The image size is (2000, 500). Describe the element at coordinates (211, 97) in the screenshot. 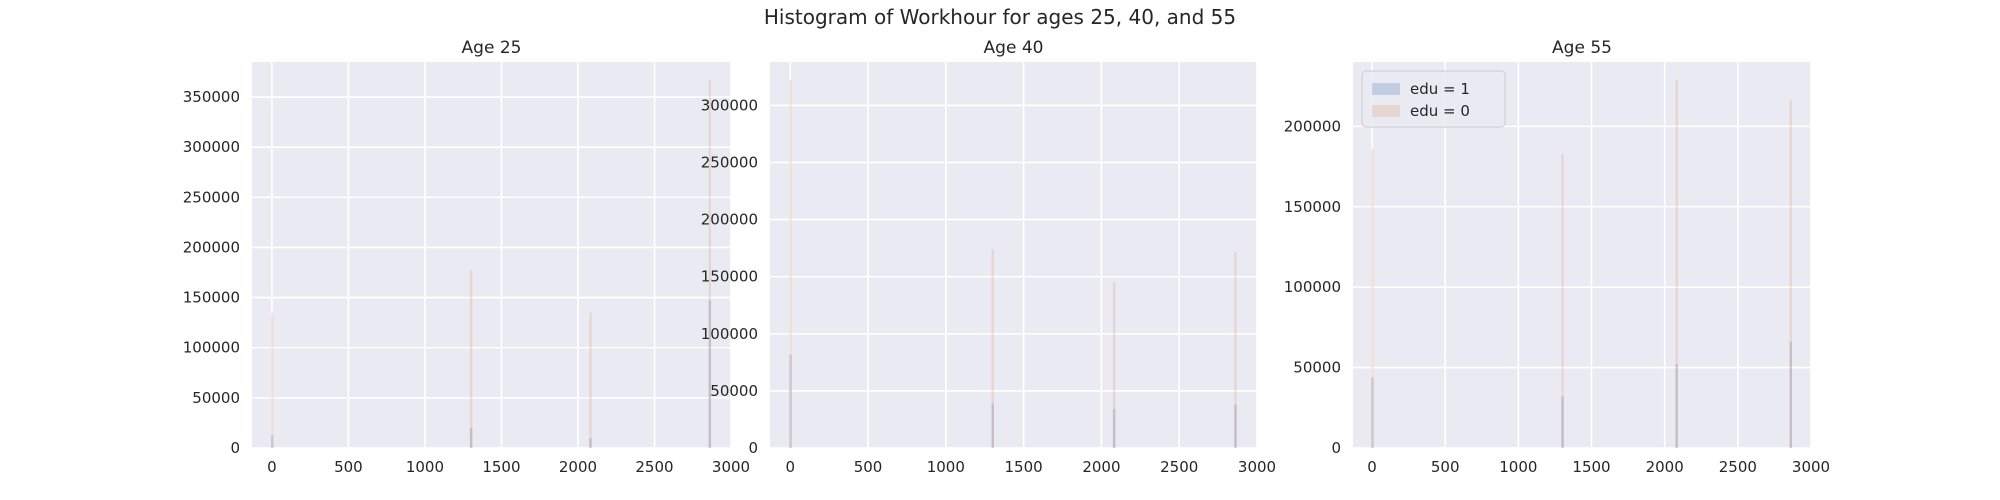

I see `y-tick-label: 350000` at that location.